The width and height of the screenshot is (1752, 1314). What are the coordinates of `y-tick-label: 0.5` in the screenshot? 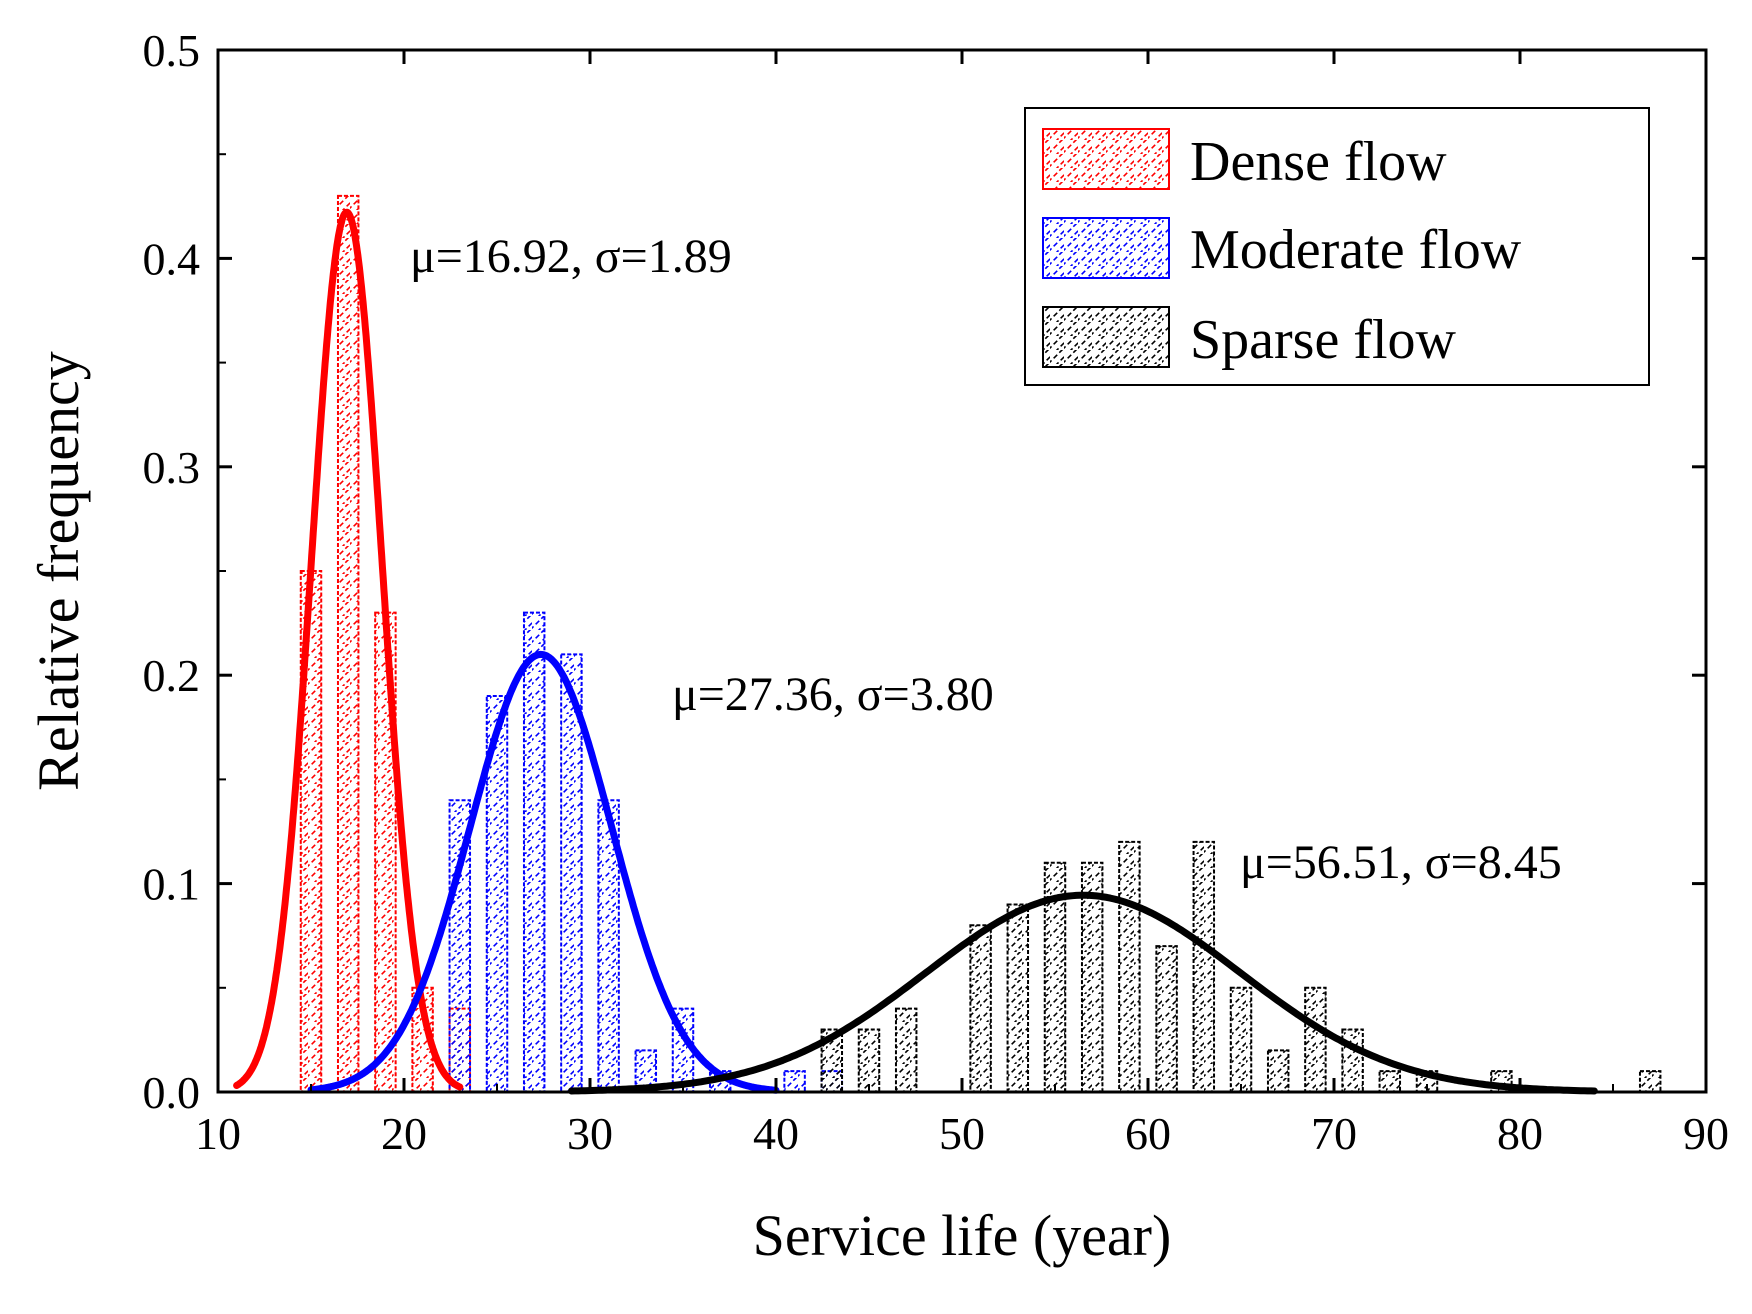 It's located at (172, 50).